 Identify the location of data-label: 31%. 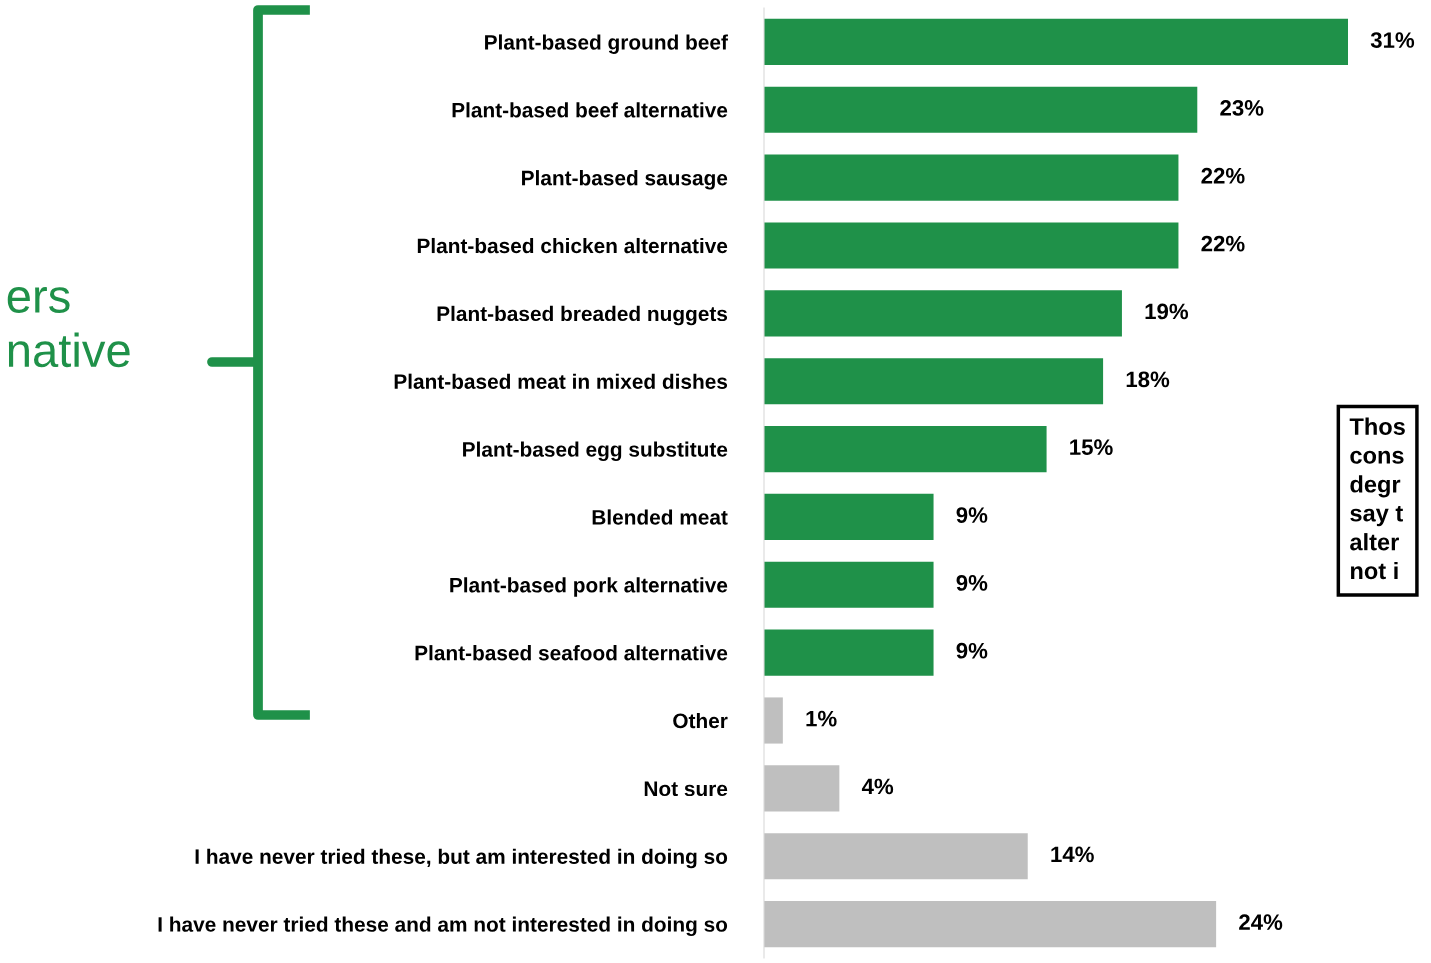
(1392, 40).